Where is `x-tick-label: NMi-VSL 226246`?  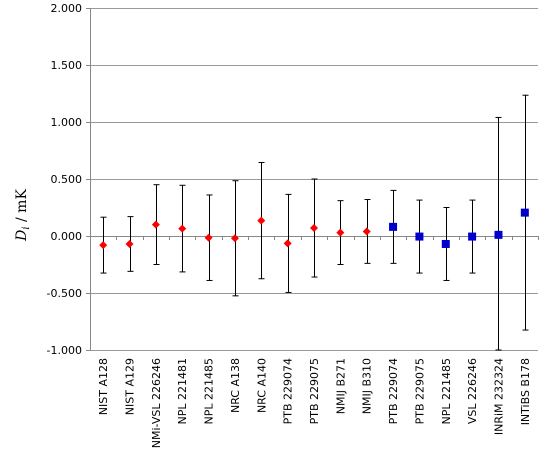 x-tick-label: NMi-VSL 226246 is located at coordinates (156, 403).